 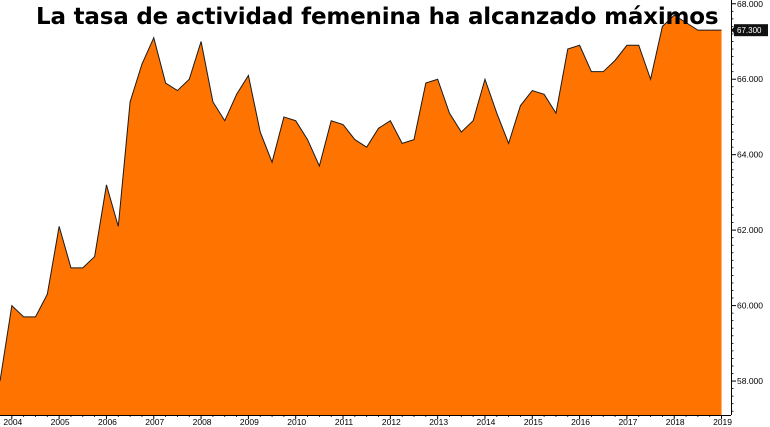 I want to click on x-tick-label: 2008, so click(x=202, y=422).